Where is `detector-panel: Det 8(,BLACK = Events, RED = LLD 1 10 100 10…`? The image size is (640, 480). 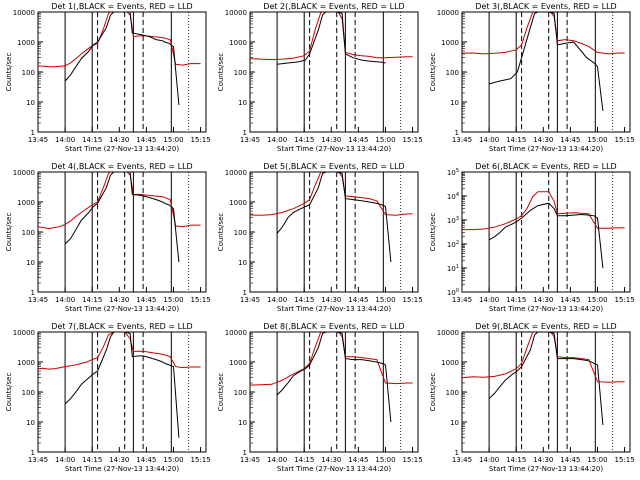 detector-panel: Det 8(,BLACK = Events, RED = LLD 1 10 100 10… is located at coordinates (320, 397).